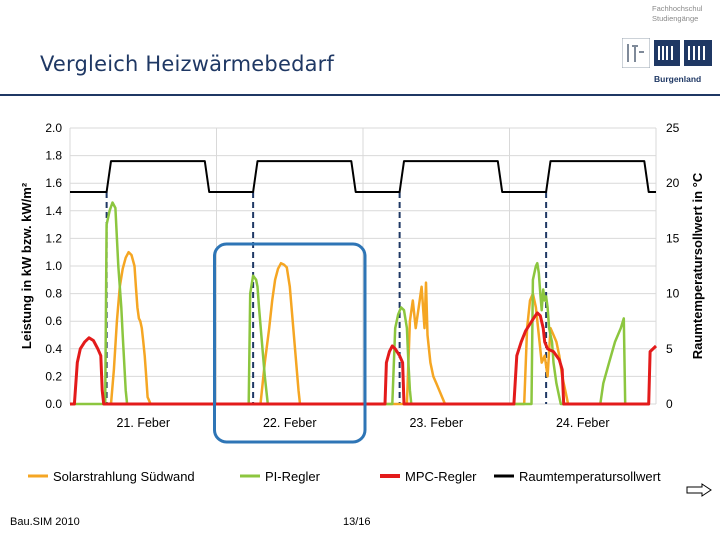  What do you see at coordinates (673, 128) in the screenshot?
I see `y2-tick-label: 25` at bounding box center [673, 128].